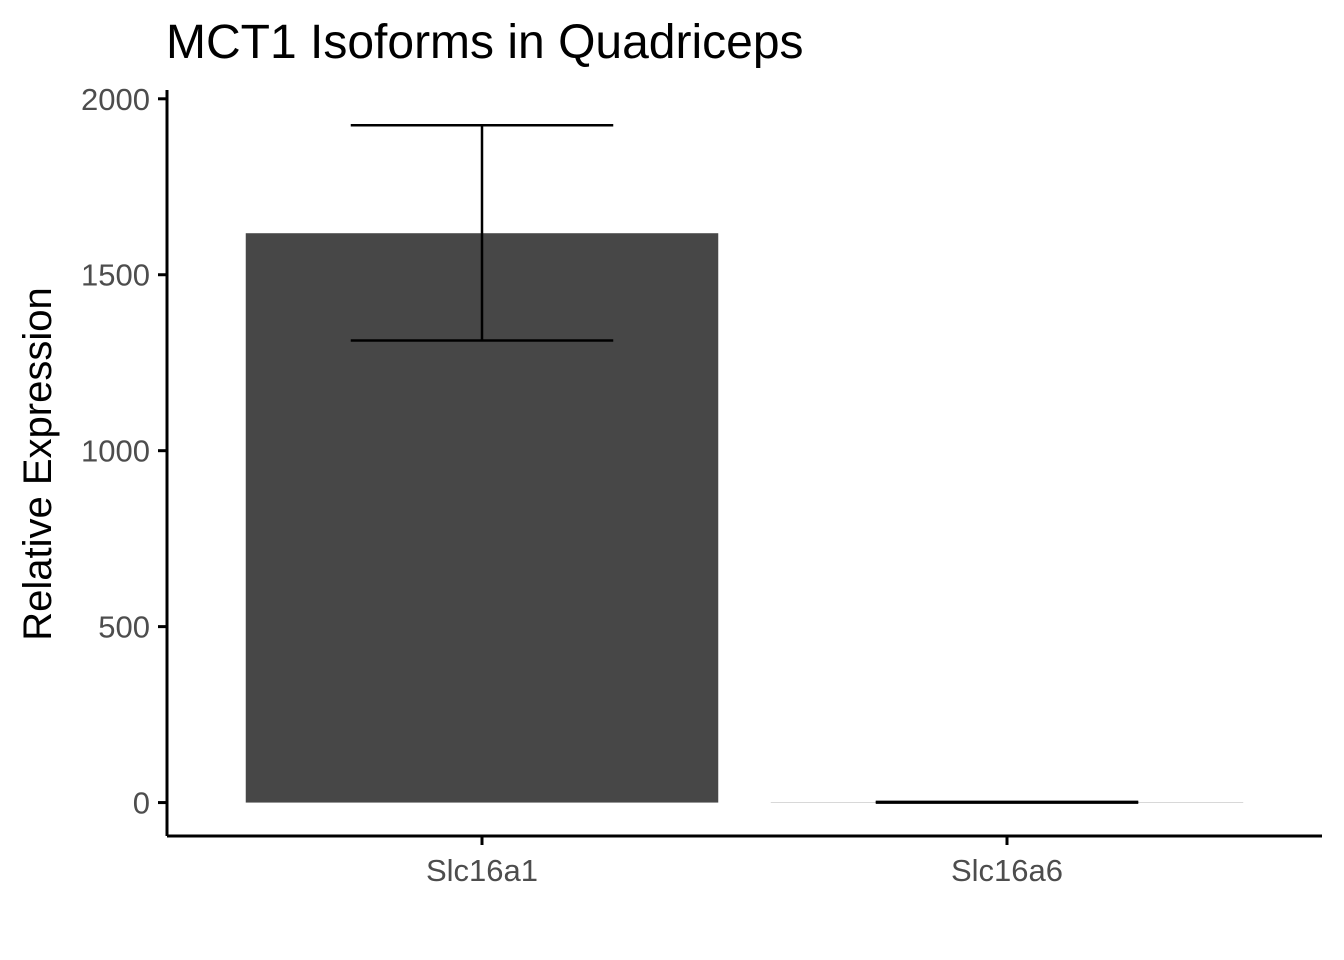 This screenshot has width=1344, height=960. What do you see at coordinates (1007, 802) in the screenshot?
I see `error-bar-slc16a6` at bounding box center [1007, 802].